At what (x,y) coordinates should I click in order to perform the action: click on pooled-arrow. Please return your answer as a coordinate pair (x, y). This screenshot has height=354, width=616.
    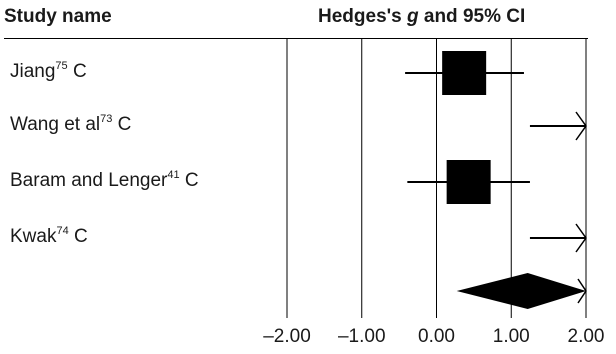
    Looking at the image, I should click on (582, 291).